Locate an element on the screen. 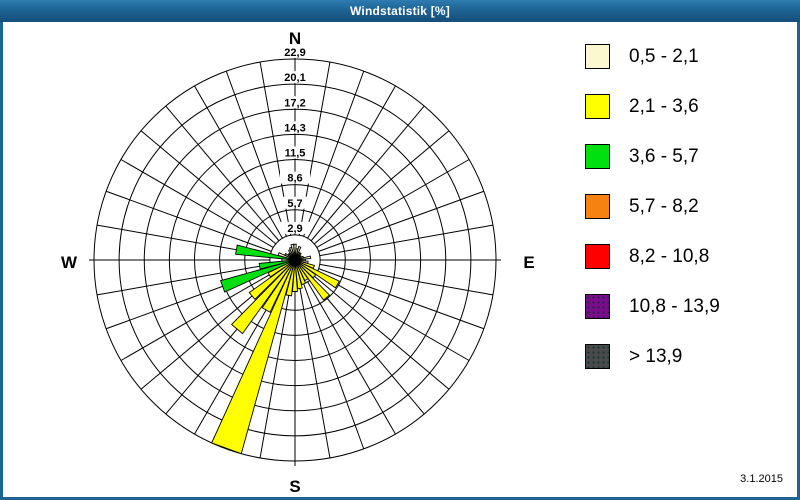 Image resolution: width=800 pixels, height=500 pixels. compass-label-e: E is located at coordinates (528, 262).